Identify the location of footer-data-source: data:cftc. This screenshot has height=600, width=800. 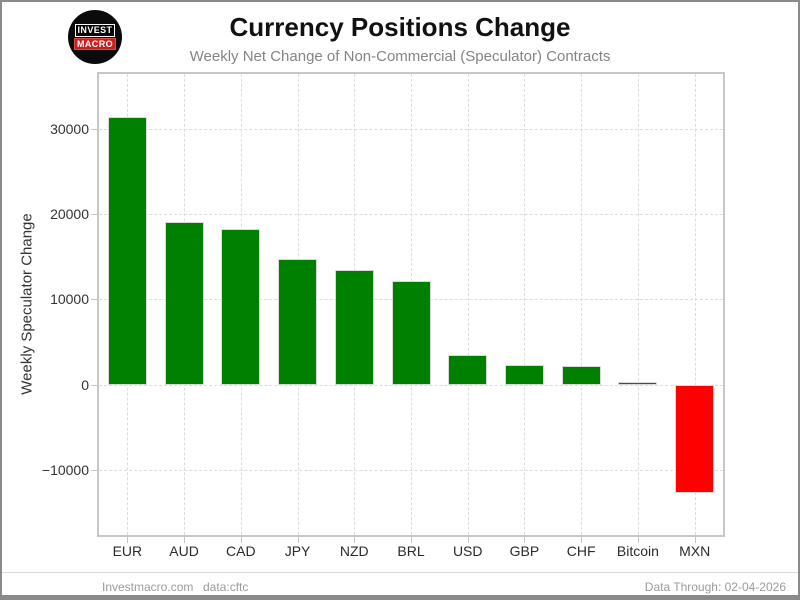
(226, 587).